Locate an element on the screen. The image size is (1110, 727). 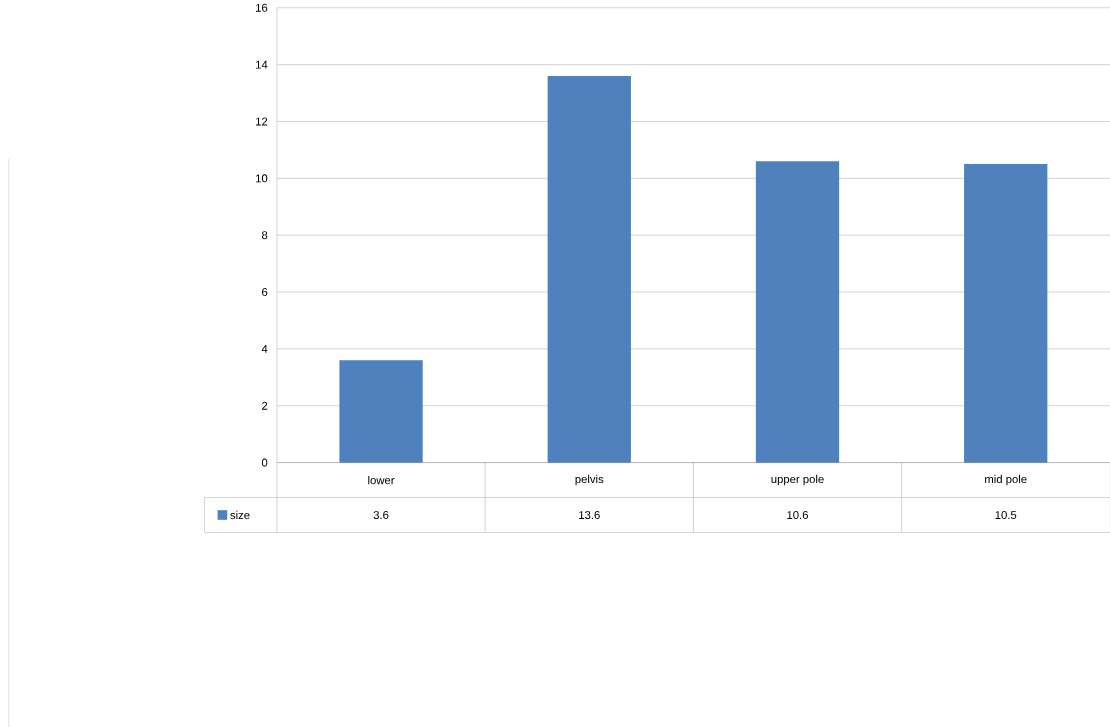
y-tick-label: 8 is located at coordinates (264, 235).